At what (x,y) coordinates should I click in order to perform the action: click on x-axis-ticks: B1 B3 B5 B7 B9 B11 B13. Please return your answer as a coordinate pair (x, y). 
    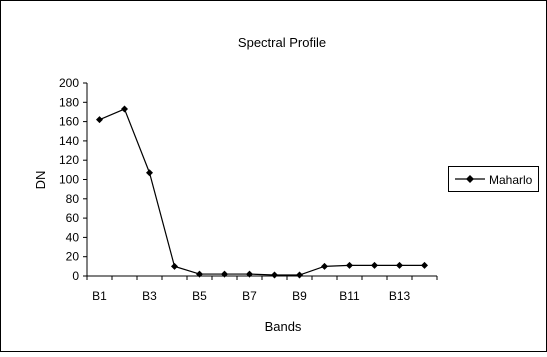
    Looking at the image, I should click on (262, 289).